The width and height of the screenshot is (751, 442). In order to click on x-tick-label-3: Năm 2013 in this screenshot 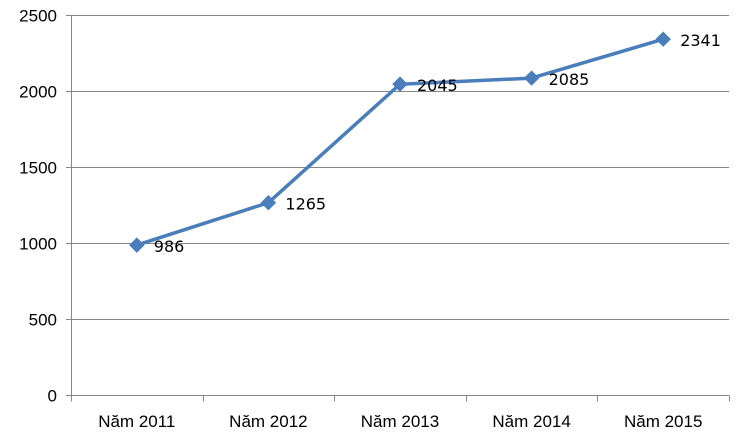, I will do `click(400, 421)`.